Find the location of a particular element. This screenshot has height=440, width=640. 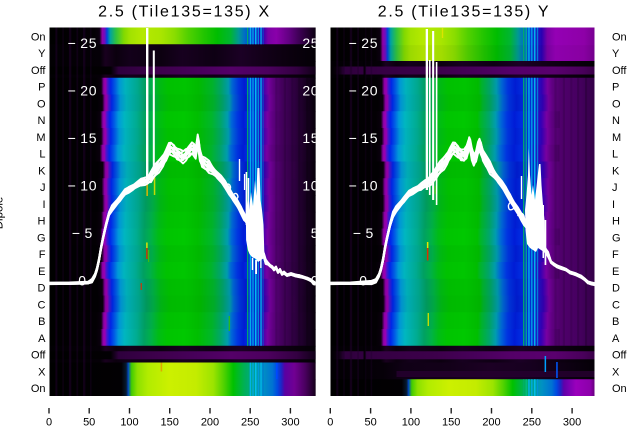

svg-text: 25 is located at coordinates (310, 43).